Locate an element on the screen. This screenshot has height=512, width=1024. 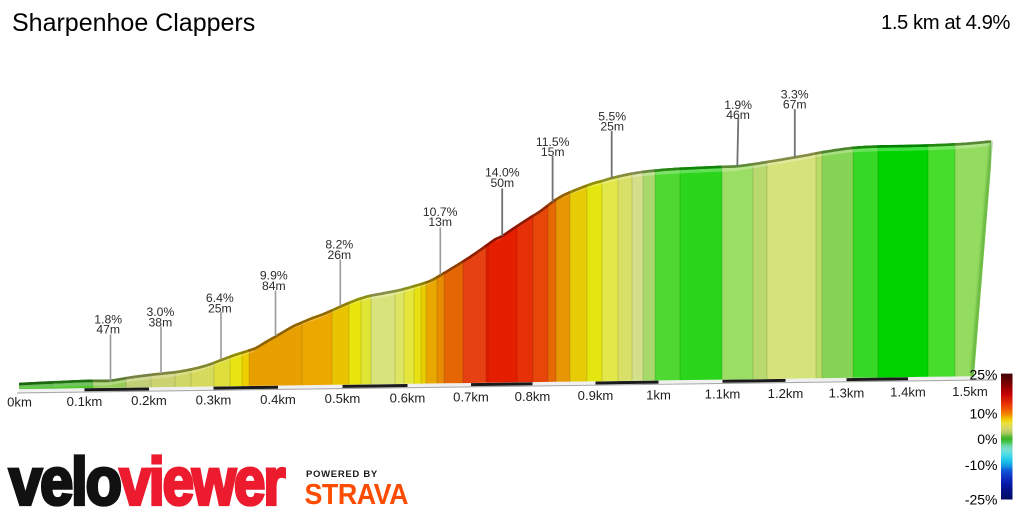
svg-text: 15m is located at coordinates (553, 152).